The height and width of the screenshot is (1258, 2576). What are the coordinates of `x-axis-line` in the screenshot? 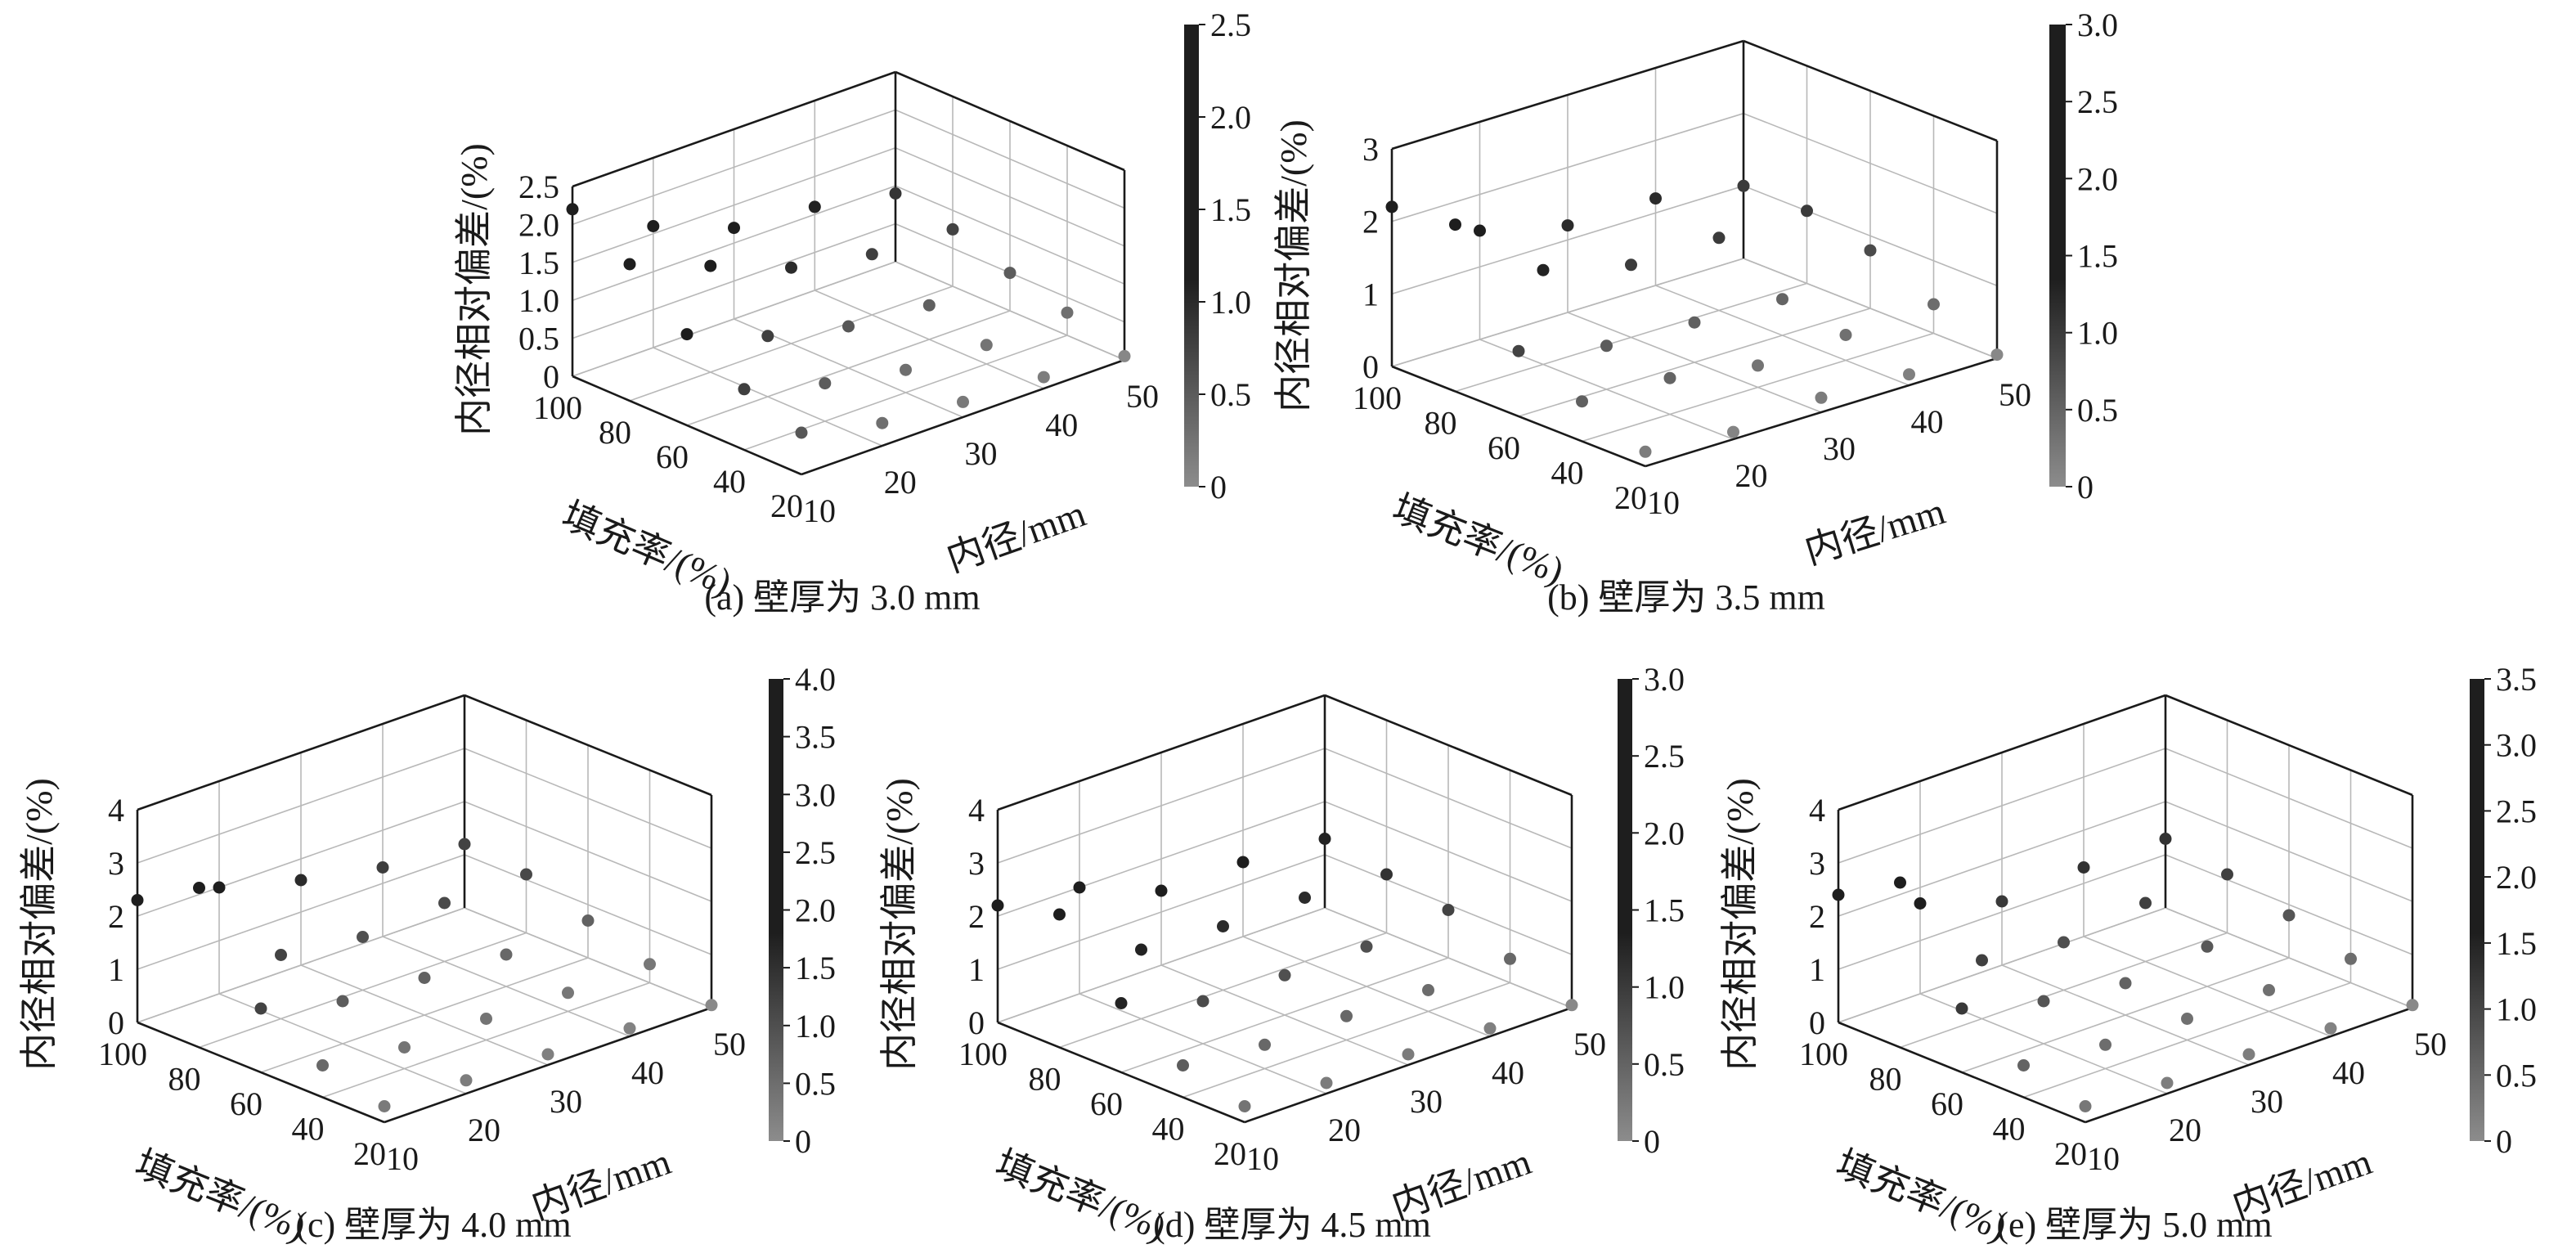 It's located at (963, 417).